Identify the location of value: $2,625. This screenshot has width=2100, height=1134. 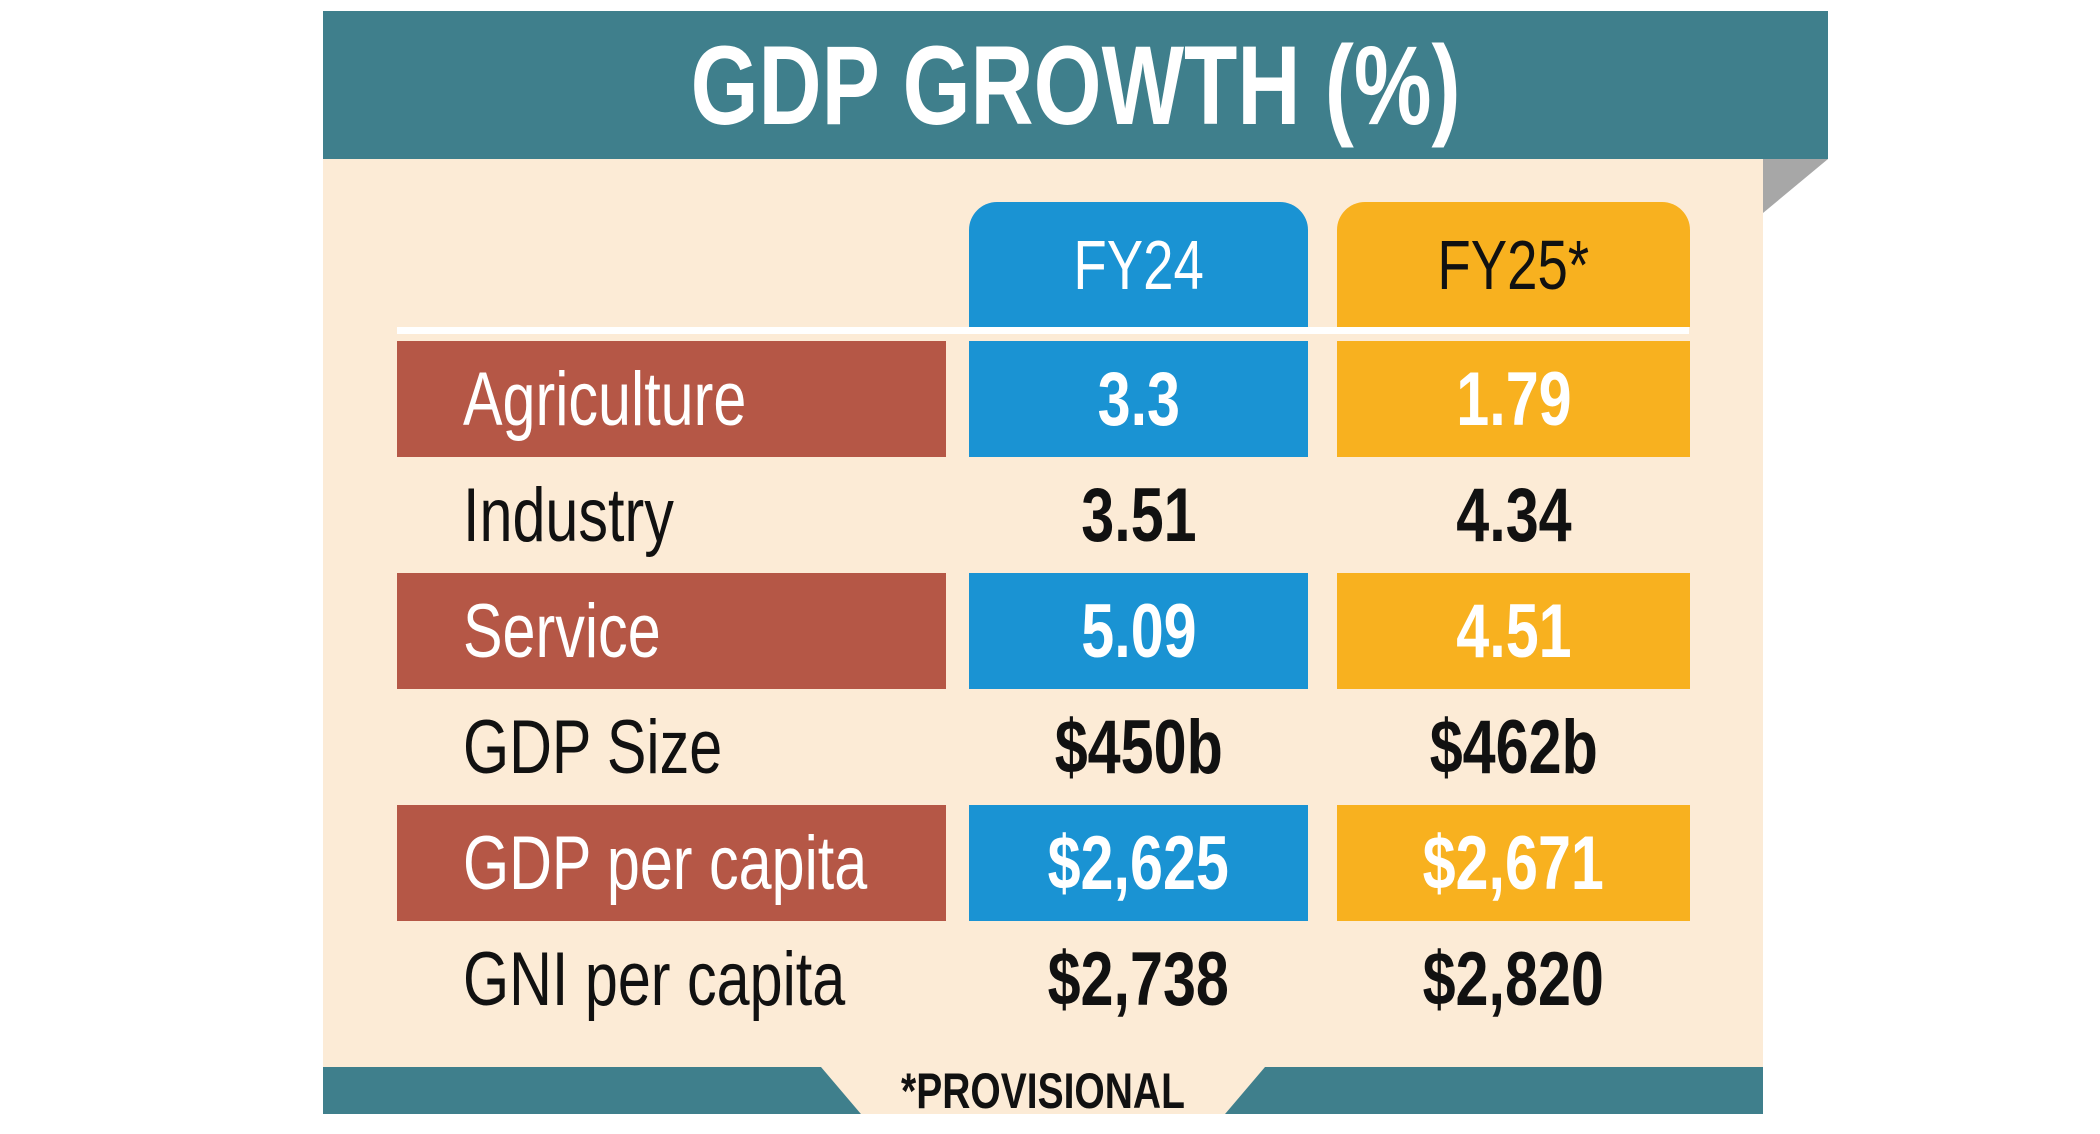
(1138, 863).